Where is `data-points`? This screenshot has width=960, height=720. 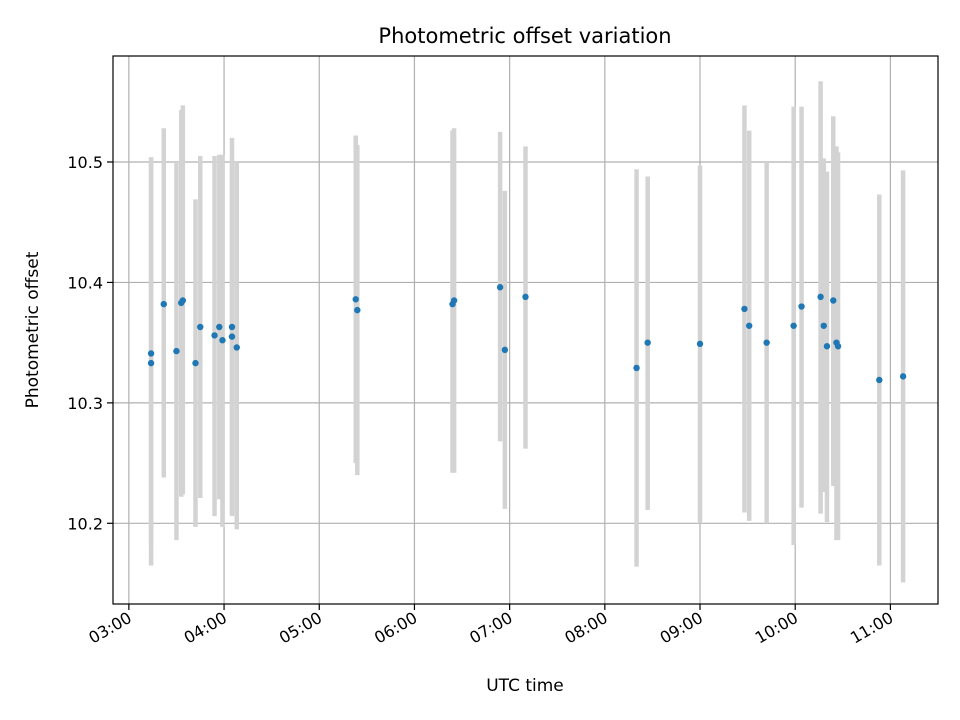 data-points is located at coordinates (527, 334).